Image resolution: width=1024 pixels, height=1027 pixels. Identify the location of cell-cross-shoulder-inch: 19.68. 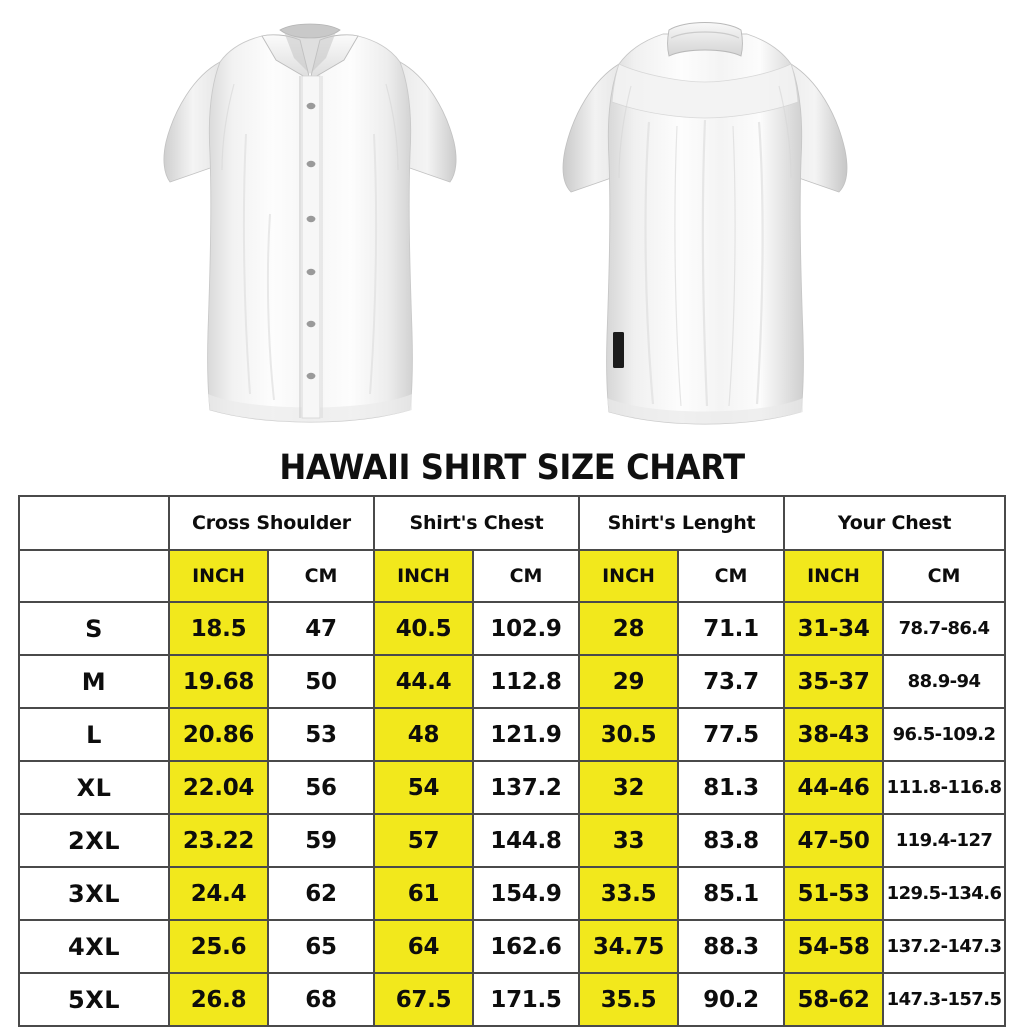
(218, 681).